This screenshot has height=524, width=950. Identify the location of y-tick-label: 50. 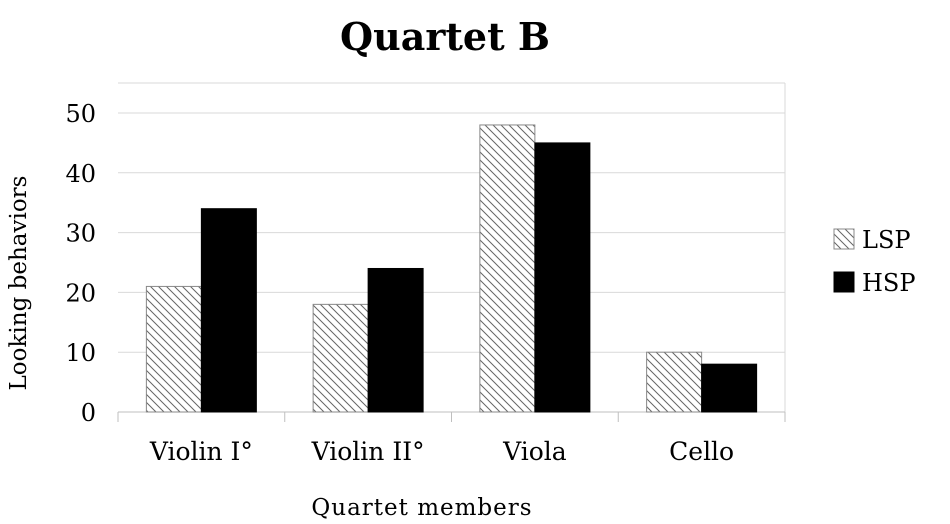
(80, 114).